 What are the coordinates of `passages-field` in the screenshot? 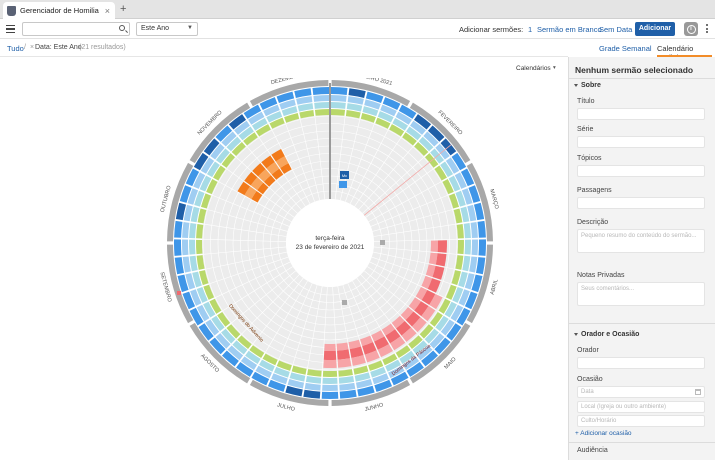 It's located at (641, 203).